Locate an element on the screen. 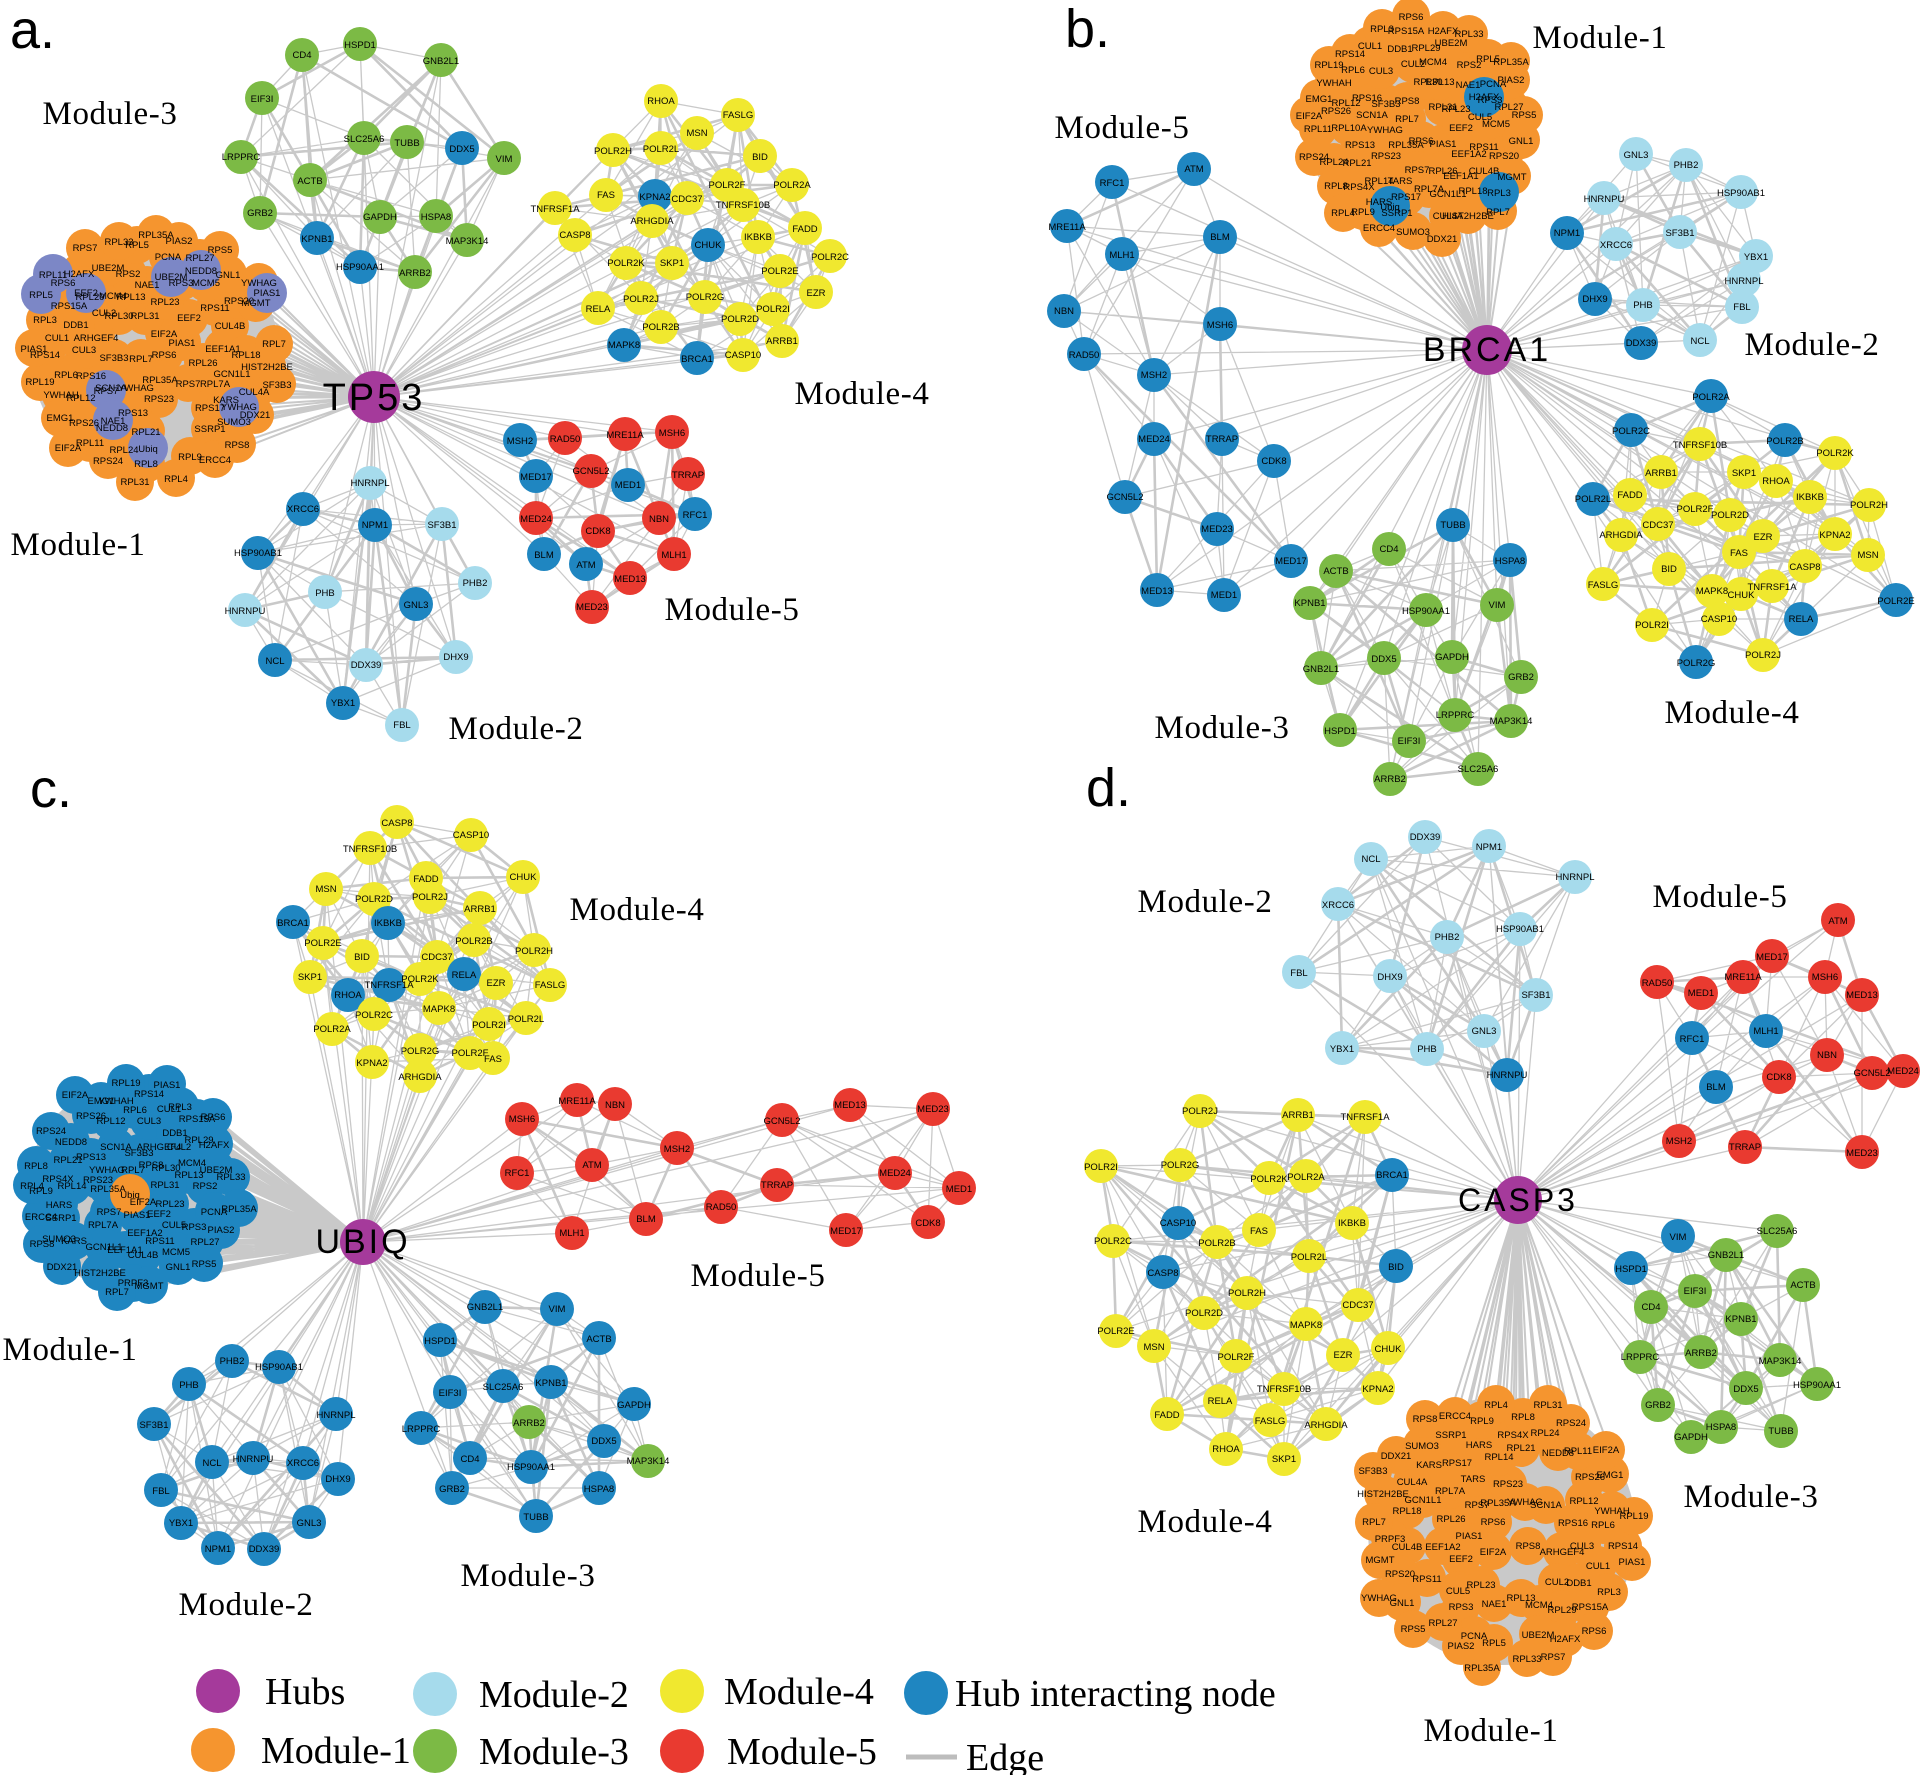 The height and width of the screenshot is (1780, 1923). svg-text: MED17 is located at coordinates (1291, 561).